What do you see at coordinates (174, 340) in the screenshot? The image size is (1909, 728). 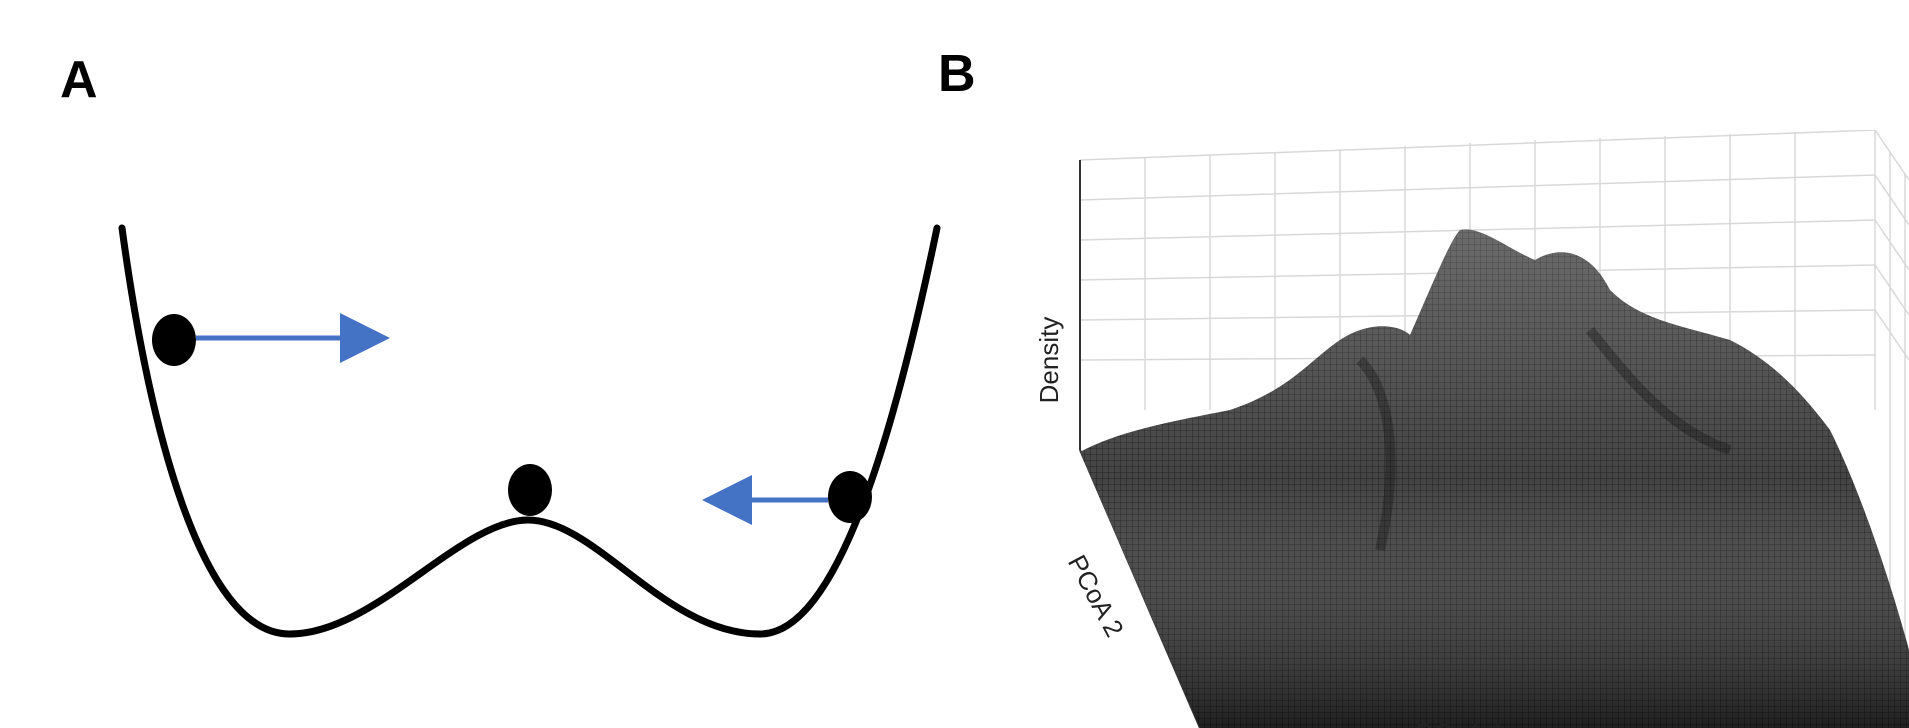 I see `ball-left` at bounding box center [174, 340].